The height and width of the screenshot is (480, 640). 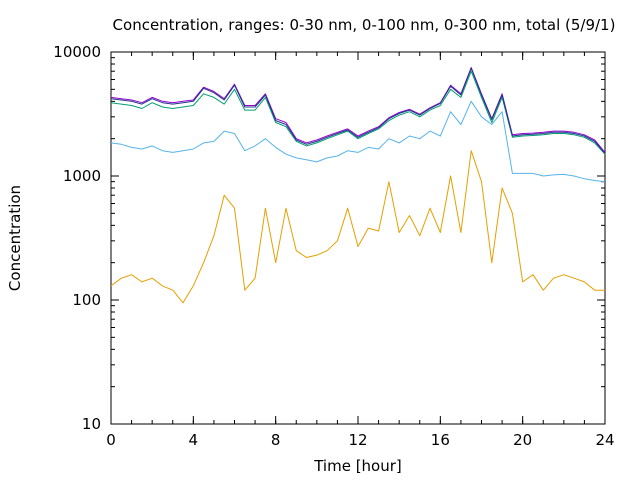 I want to click on y-tick-label: 10000, so click(x=77, y=52).